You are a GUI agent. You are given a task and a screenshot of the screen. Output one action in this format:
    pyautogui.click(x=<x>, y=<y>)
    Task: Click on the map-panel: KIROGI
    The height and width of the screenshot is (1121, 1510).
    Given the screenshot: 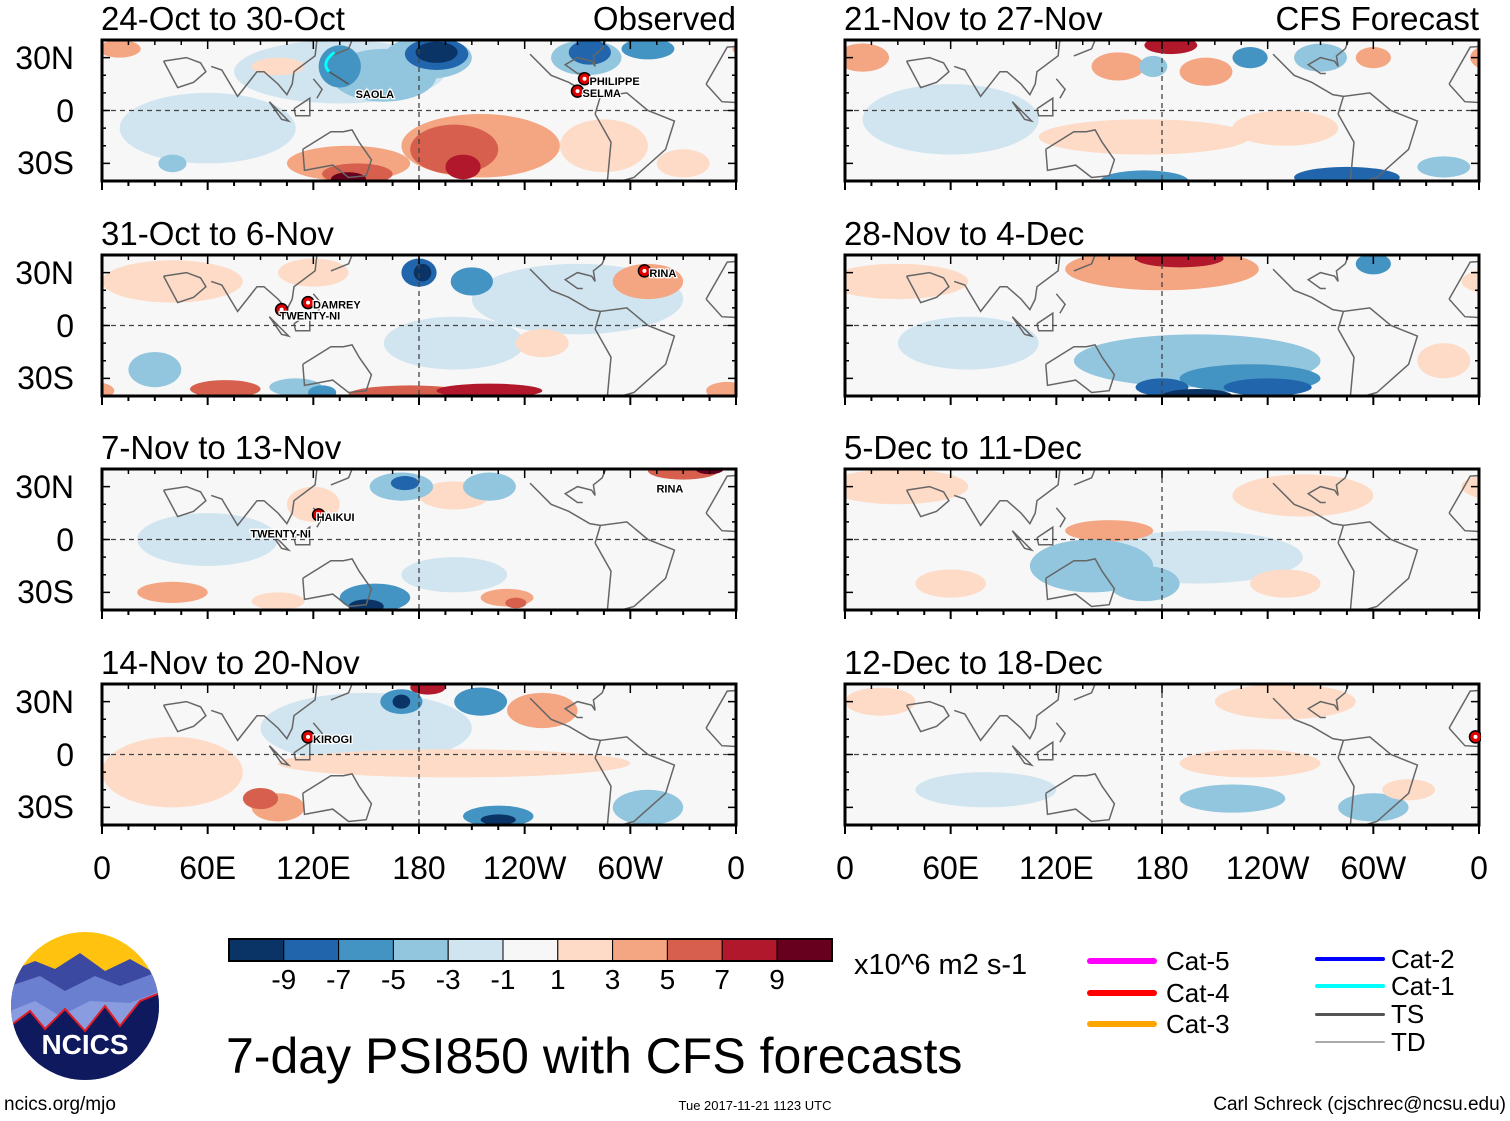 What is the action you would take?
    pyautogui.click(x=419, y=758)
    